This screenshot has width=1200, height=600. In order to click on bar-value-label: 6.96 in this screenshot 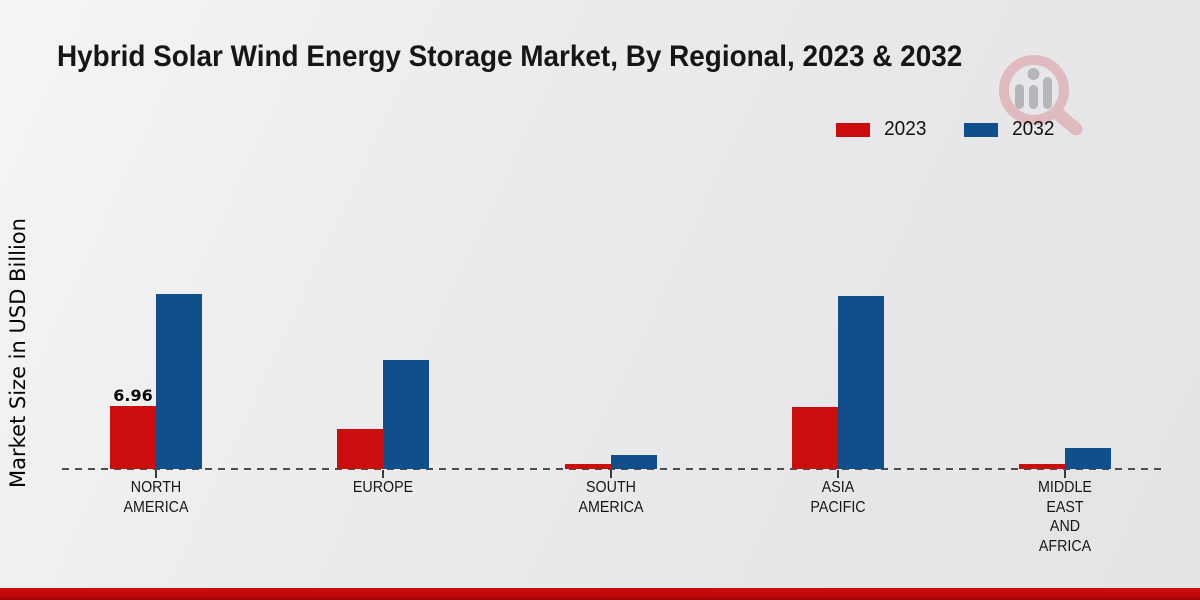, I will do `click(133, 395)`.